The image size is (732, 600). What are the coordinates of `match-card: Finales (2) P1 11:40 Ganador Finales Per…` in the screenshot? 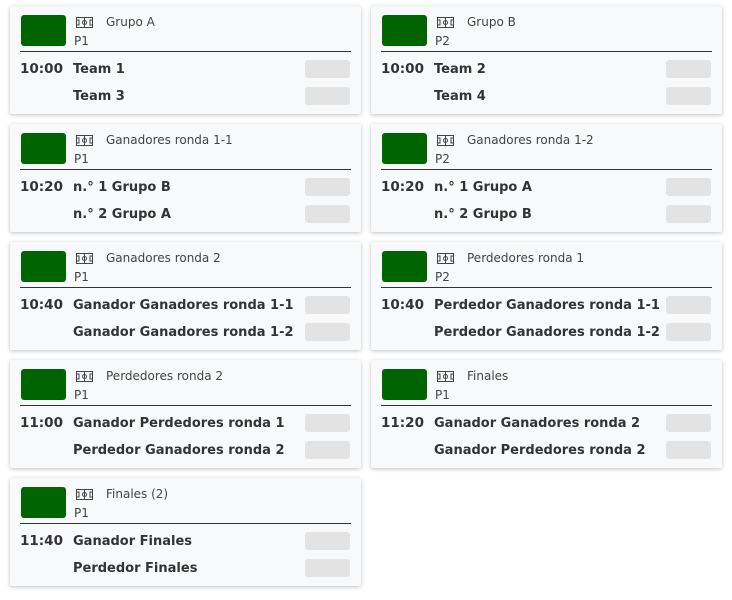 It's located at (185, 532).